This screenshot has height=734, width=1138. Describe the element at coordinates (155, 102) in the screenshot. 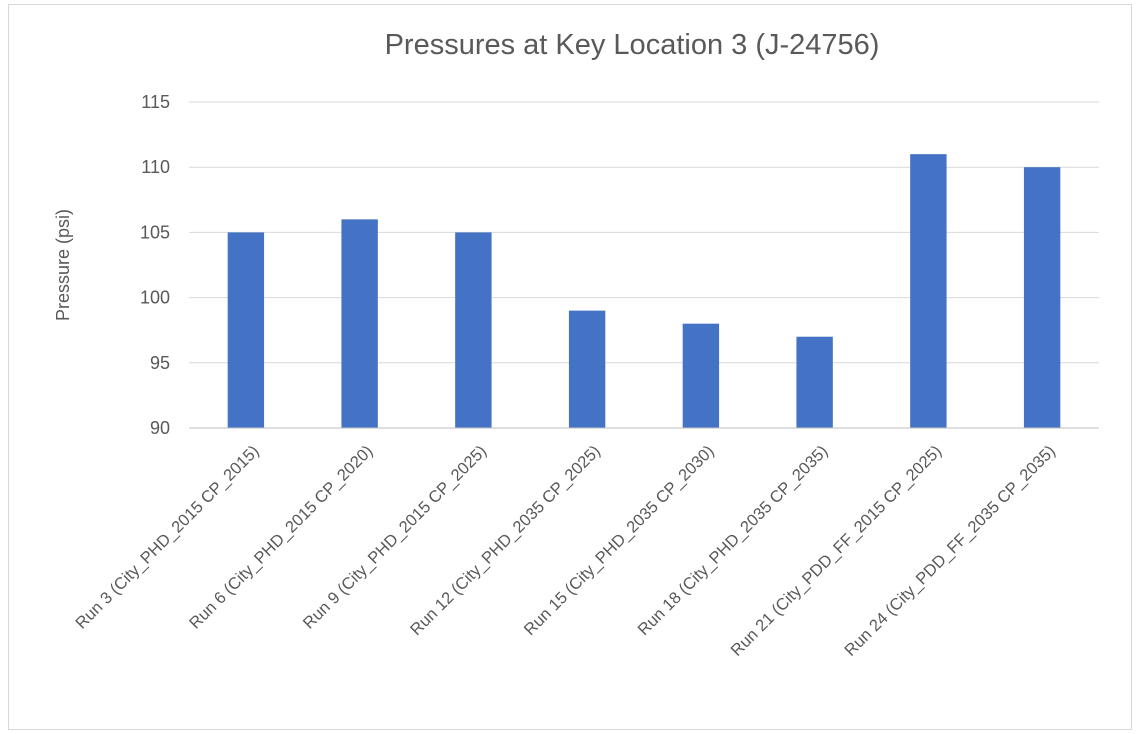

I see `y-tick-label: 115` at that location.